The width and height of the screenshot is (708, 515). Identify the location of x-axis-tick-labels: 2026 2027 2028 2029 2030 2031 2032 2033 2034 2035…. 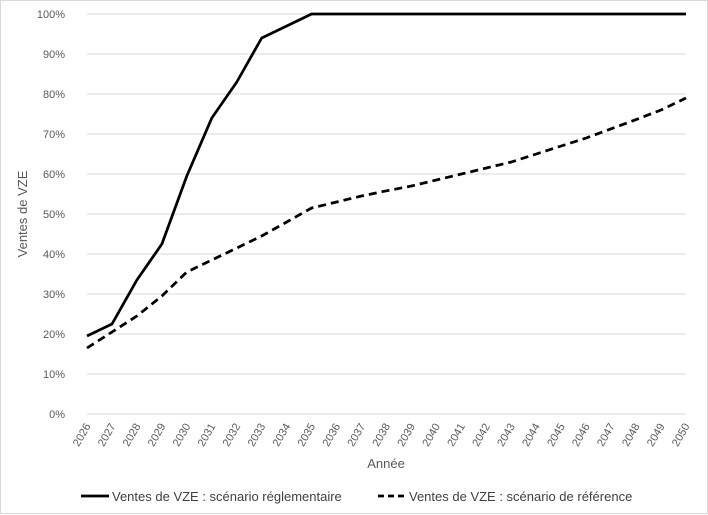
(382, 435).